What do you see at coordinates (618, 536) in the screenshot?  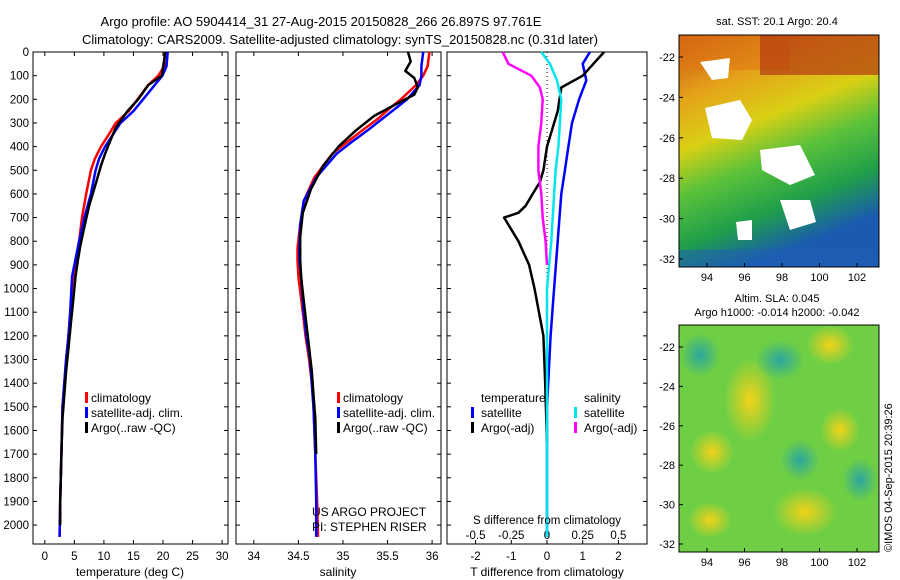 I see `top-tick-label: 0.5` at bounding box center [618, 536].